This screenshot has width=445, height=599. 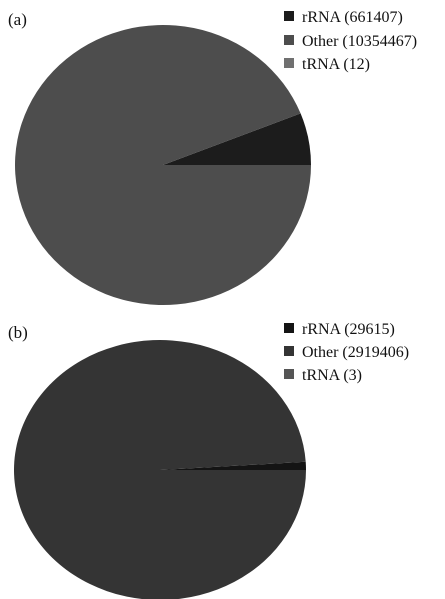 I want to click on legend-swatch-rrna-a, so click(x=289, y=16).